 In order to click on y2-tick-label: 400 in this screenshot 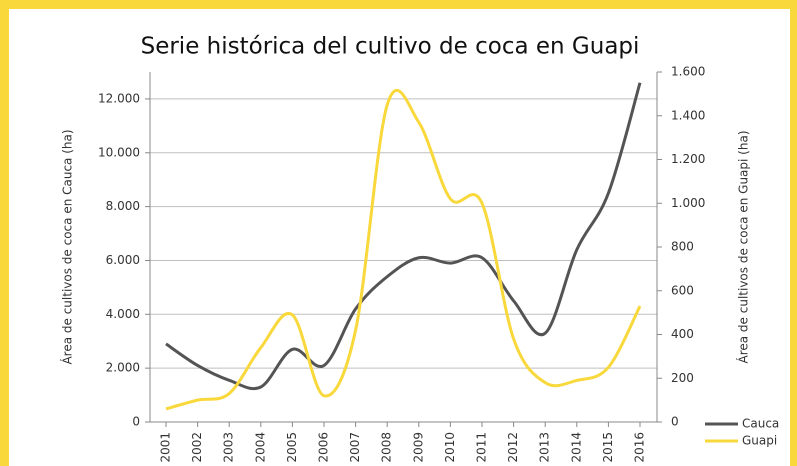, I will do `click(682, 334)`.